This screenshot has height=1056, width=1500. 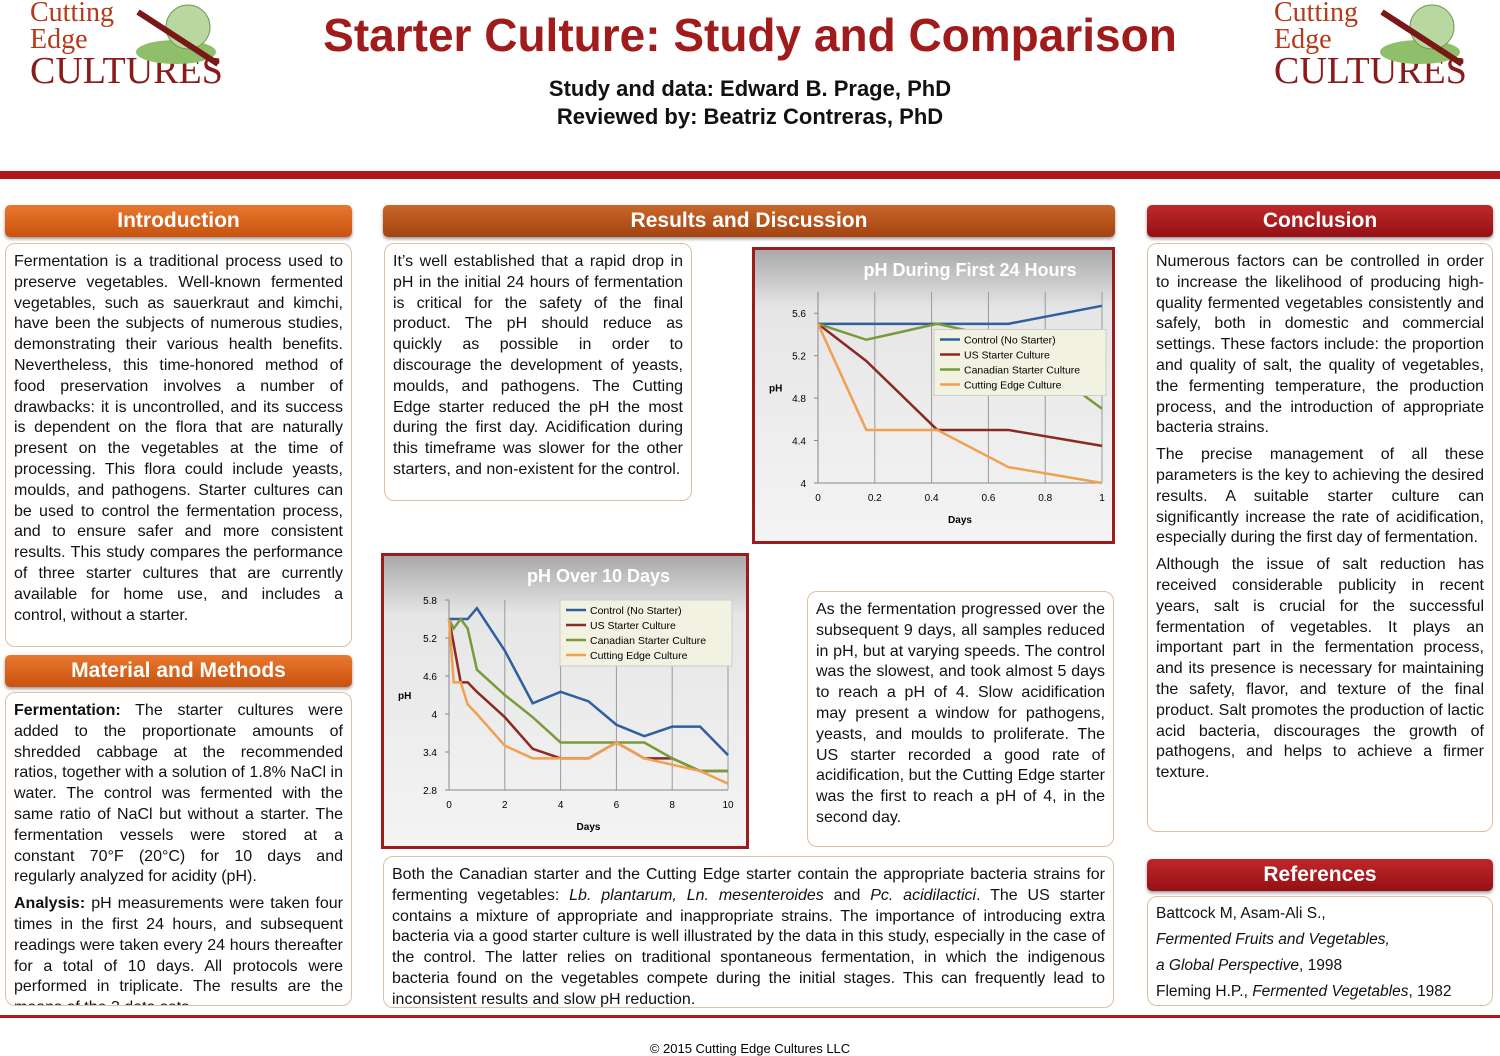 I want to click on text: Battcock M, Asam-Ali S.,, so click(x=1241, y=913).